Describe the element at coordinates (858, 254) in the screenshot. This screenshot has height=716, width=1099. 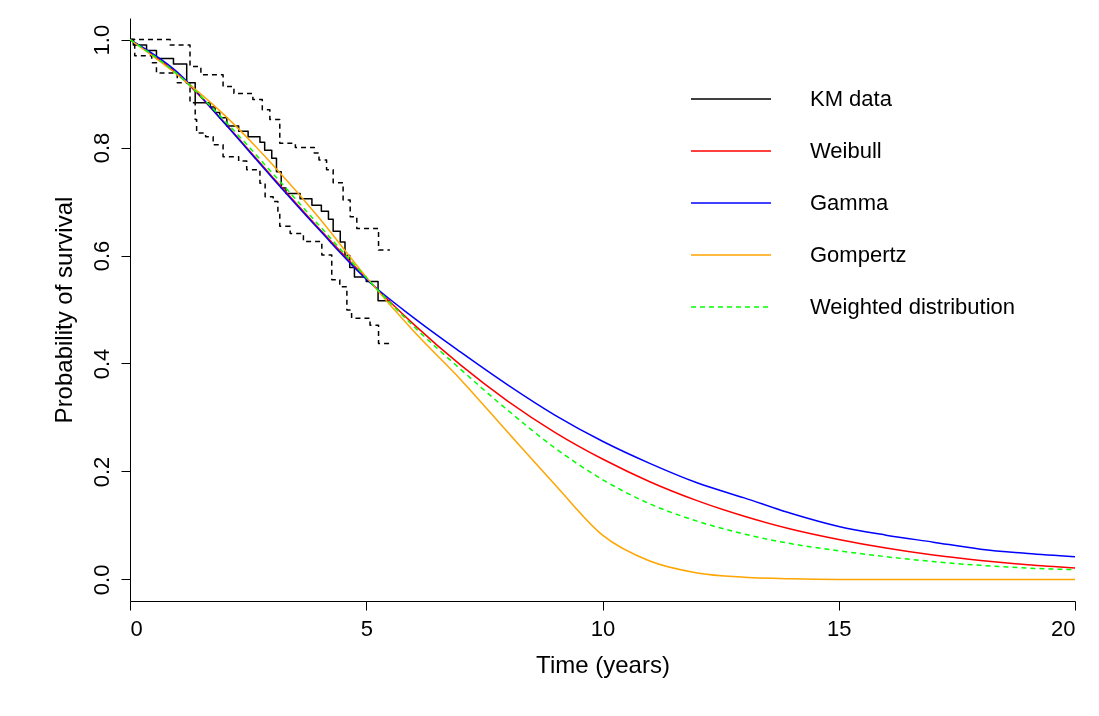
I see `legend-label: Gompertz` at that location.